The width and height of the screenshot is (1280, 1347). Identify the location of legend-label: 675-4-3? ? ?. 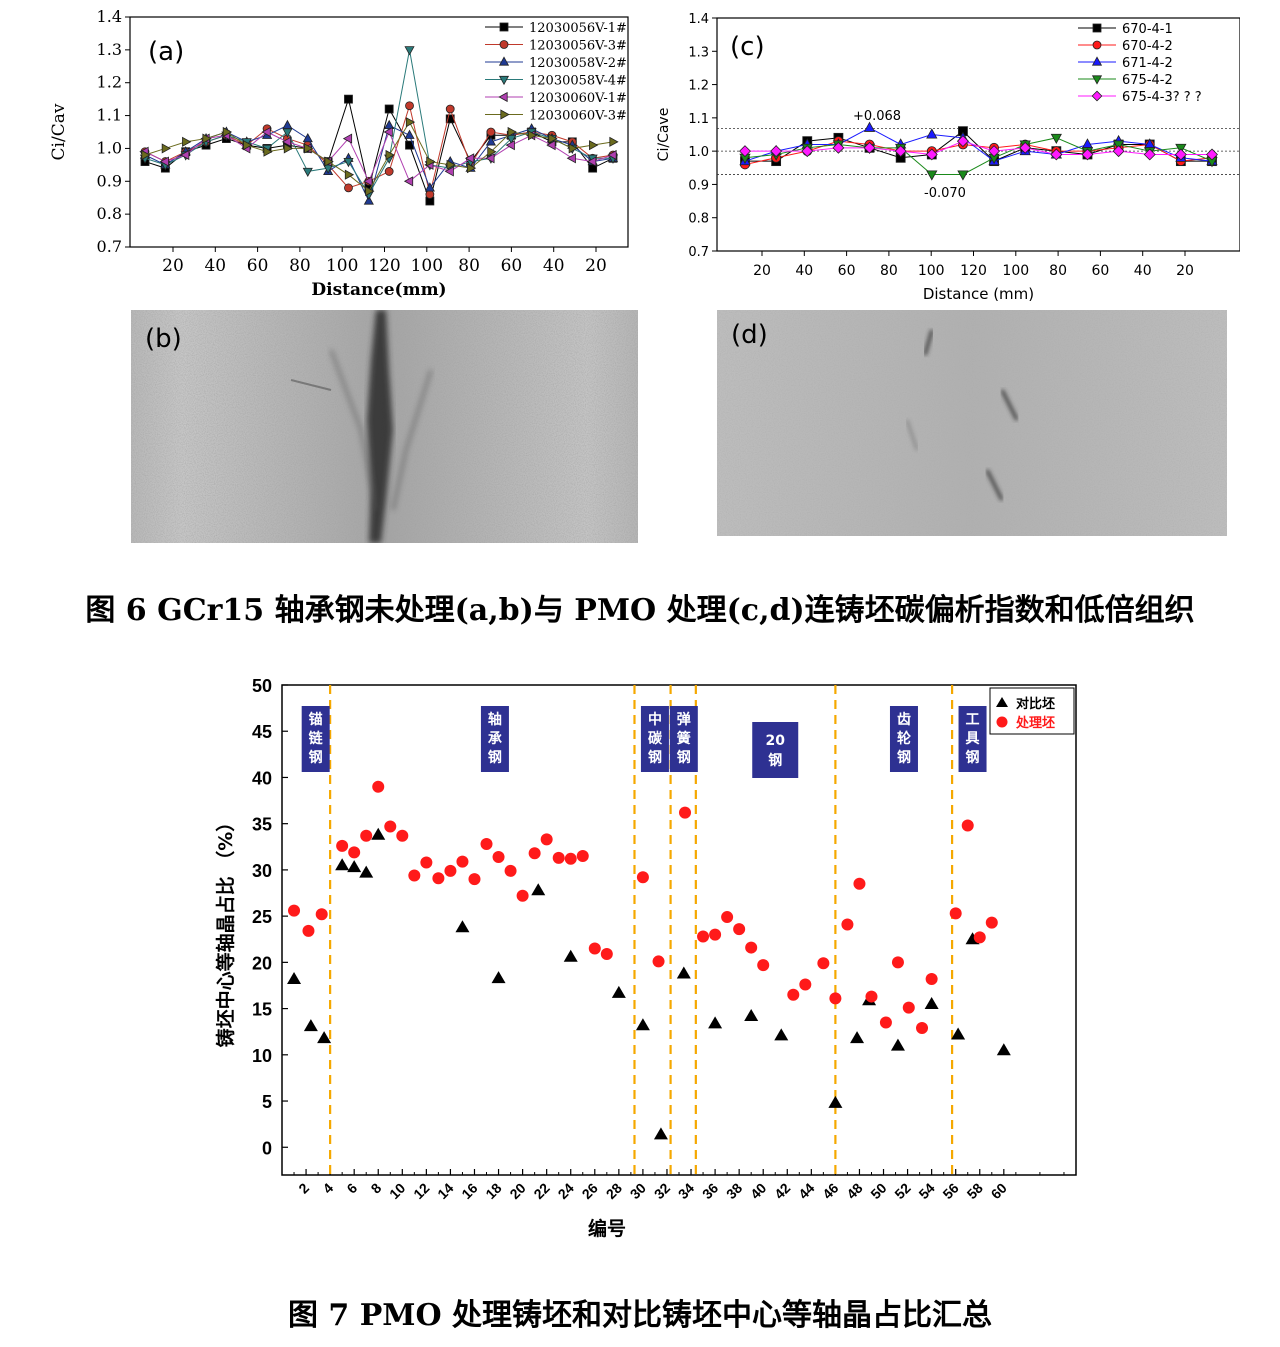
(1162, 97).